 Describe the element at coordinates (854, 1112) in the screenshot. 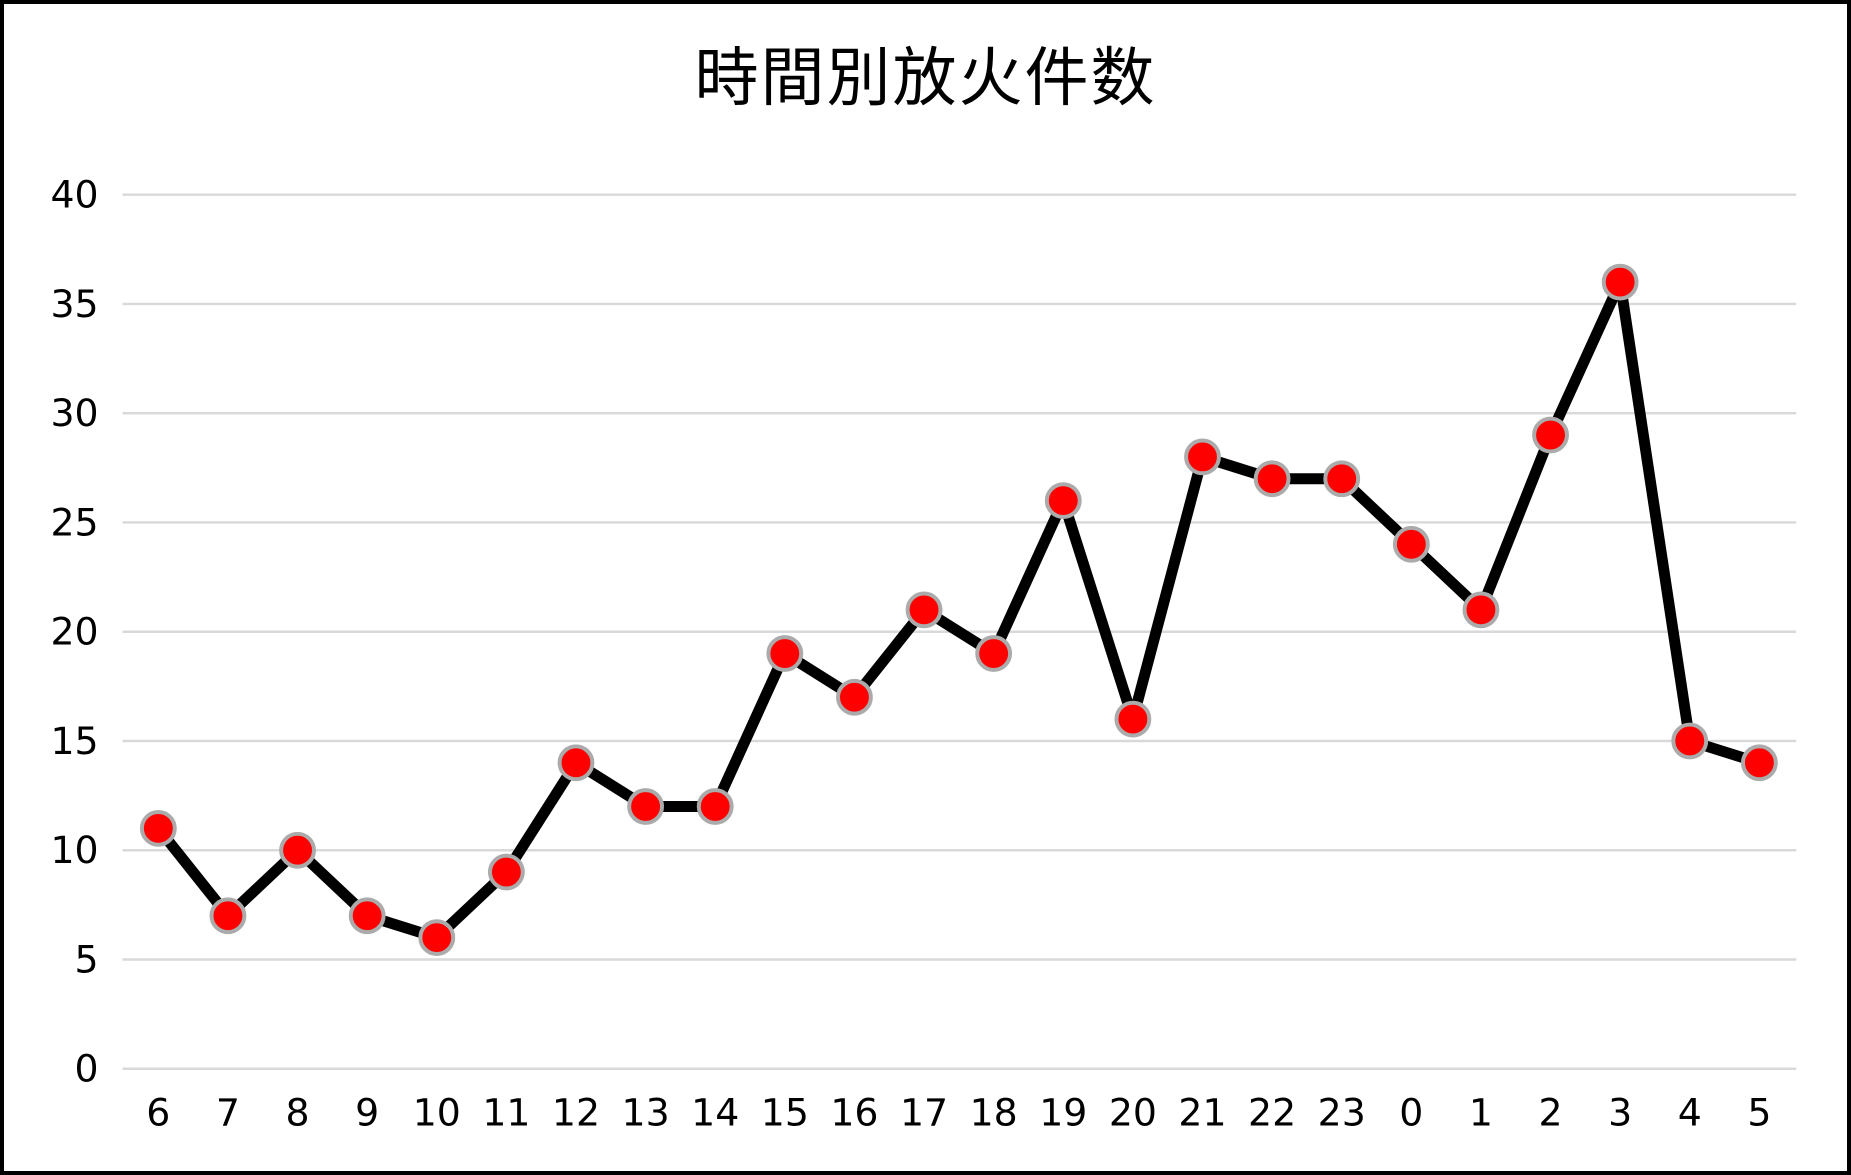

I see `x-axis-tick-label: 16` at that location.